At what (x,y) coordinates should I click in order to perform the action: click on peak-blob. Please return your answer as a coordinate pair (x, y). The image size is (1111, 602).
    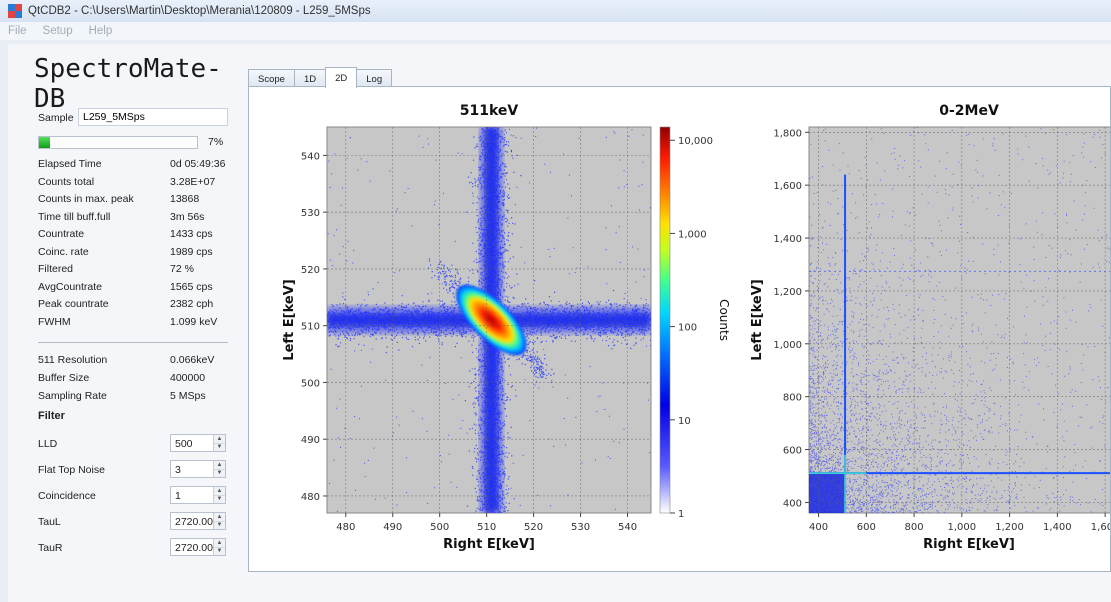
    Looking at the image, I should click on (491, 320).